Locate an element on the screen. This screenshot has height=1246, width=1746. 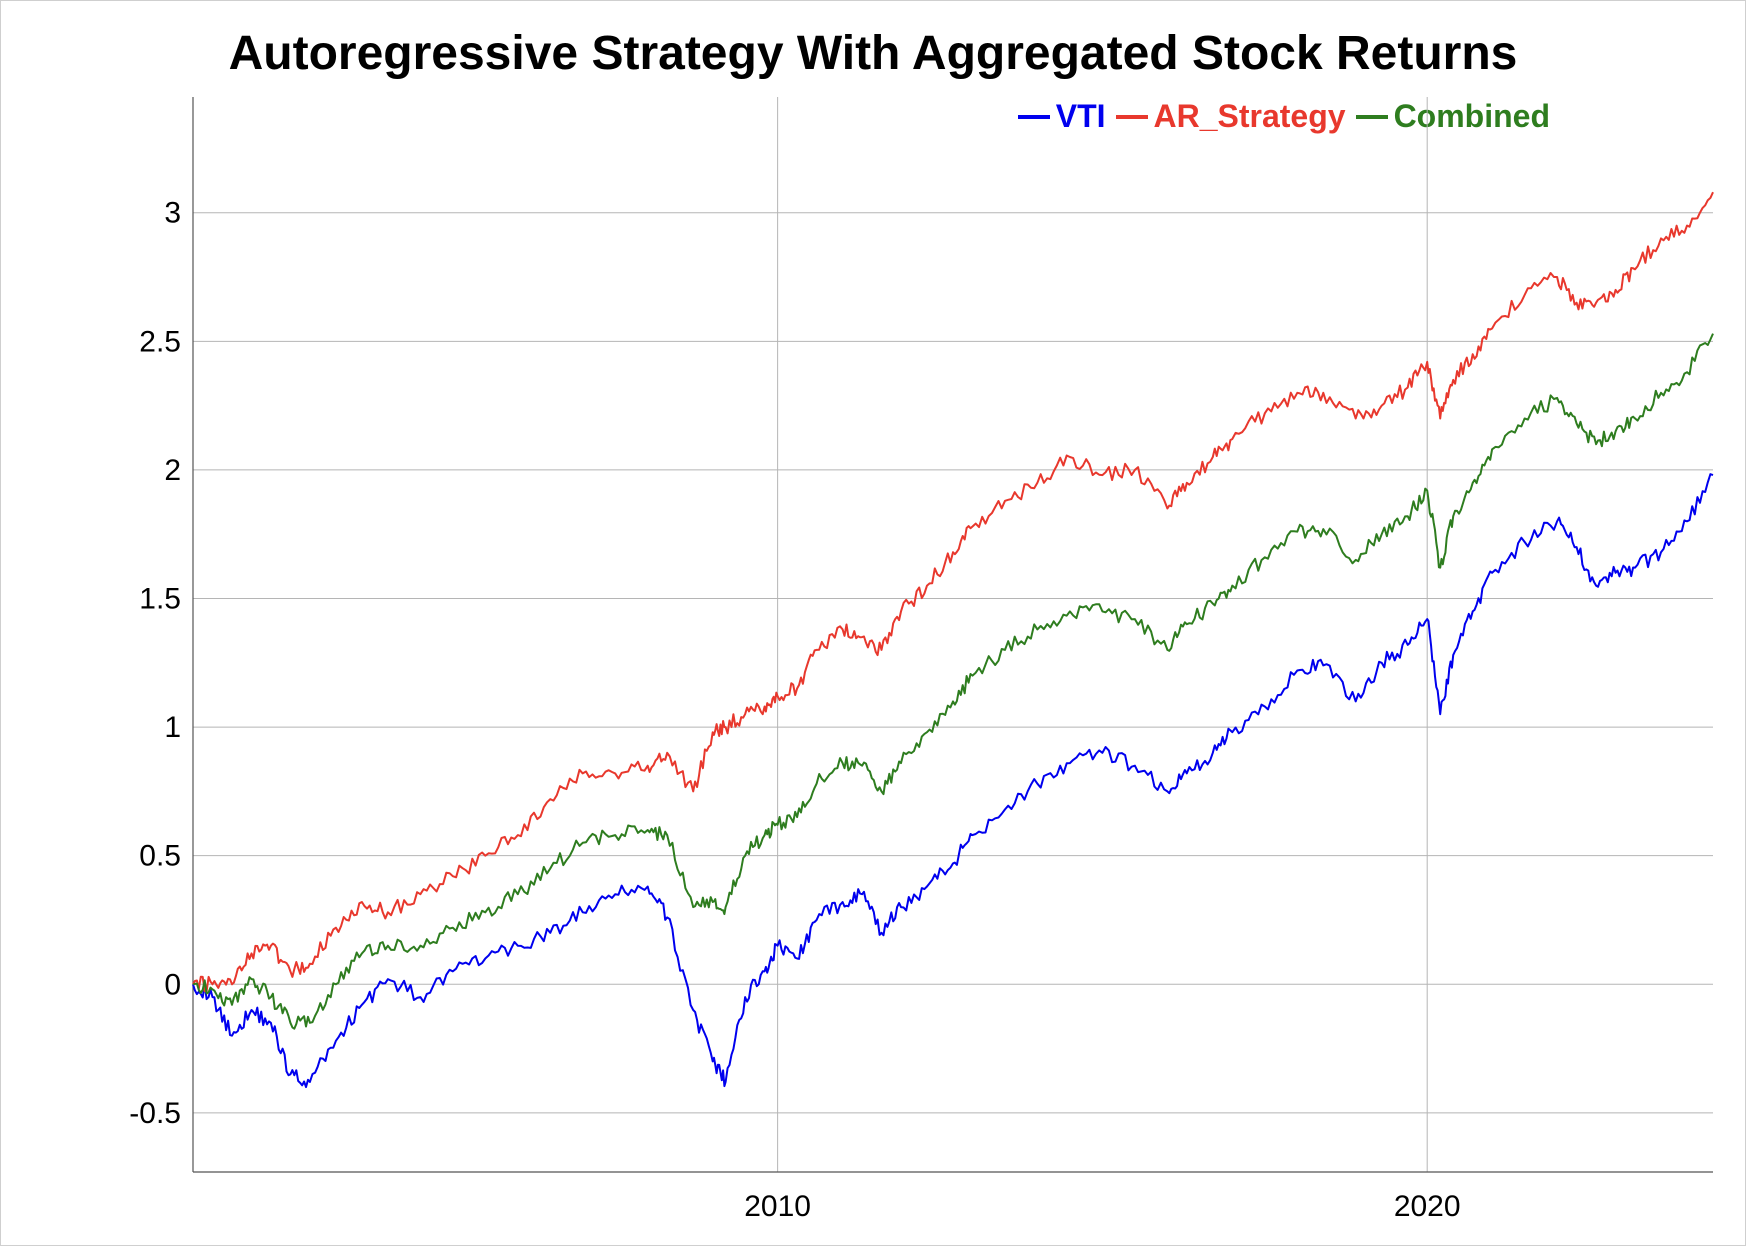
x-tick-label: 2020 is located at coordinates (1427, 1206).